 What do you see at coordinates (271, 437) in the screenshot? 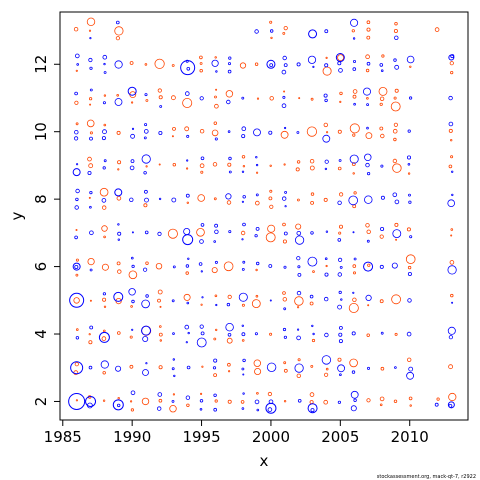
I see `x-tick-label: 2000` at bounding box center [271, 437].